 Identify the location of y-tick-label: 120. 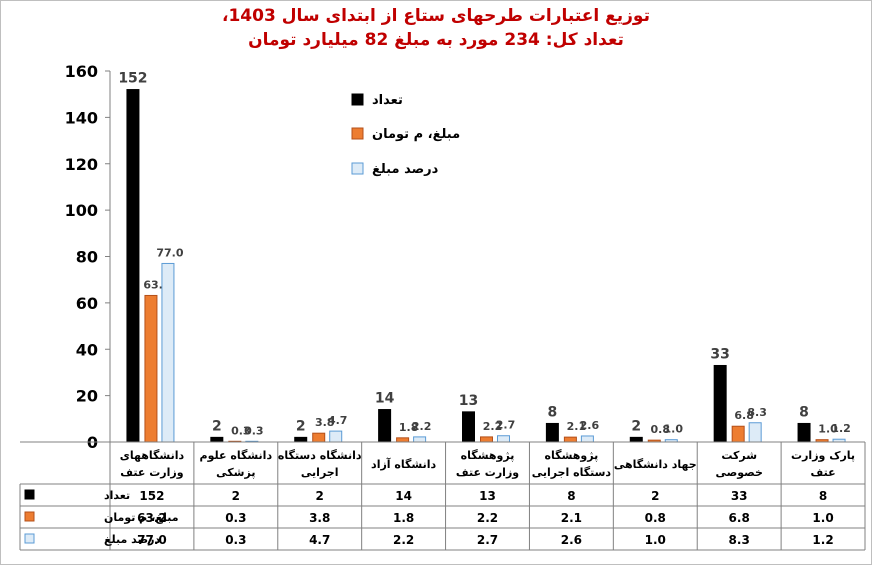
(81, 164).